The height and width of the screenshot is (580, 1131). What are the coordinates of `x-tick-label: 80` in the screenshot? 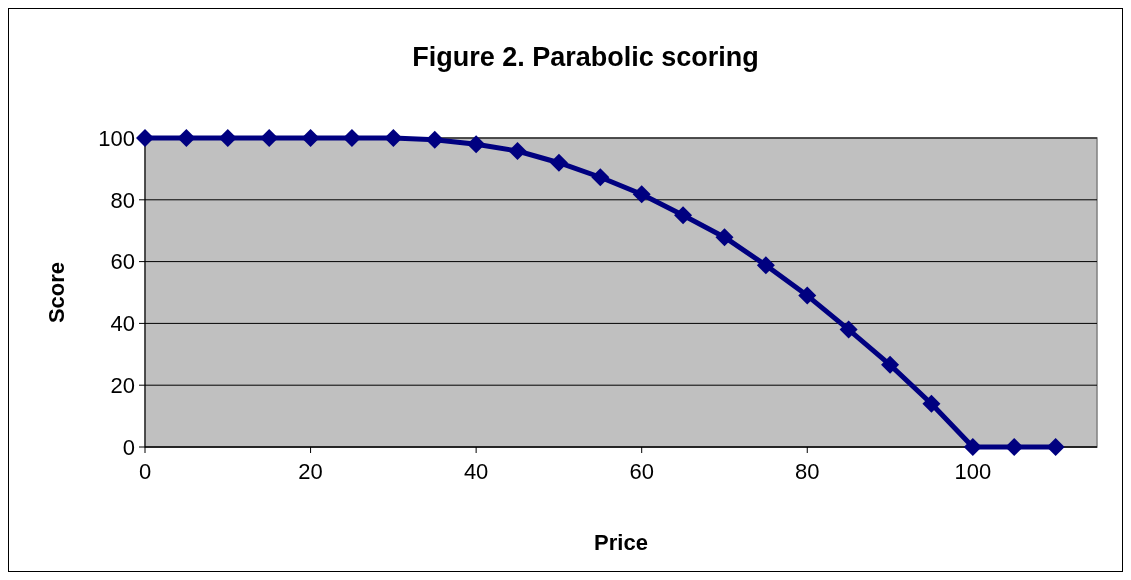 It's located at (807, 471).